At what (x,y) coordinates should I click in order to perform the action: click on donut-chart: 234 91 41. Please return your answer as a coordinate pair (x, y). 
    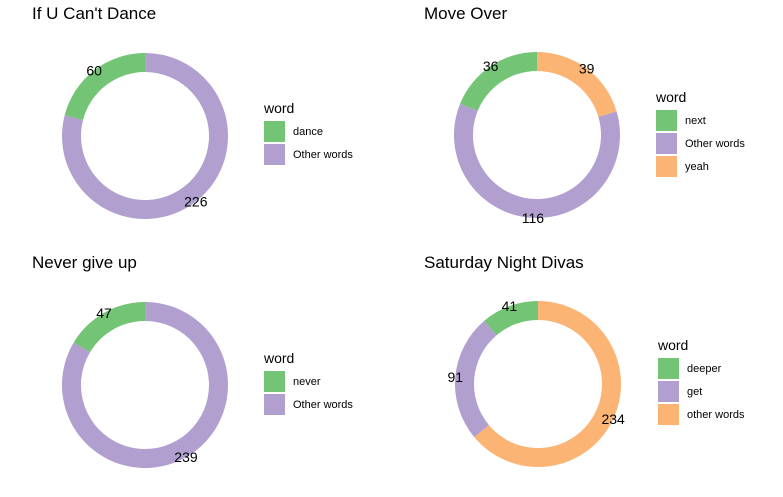
    Looking at the image, I should click on (536, 382).